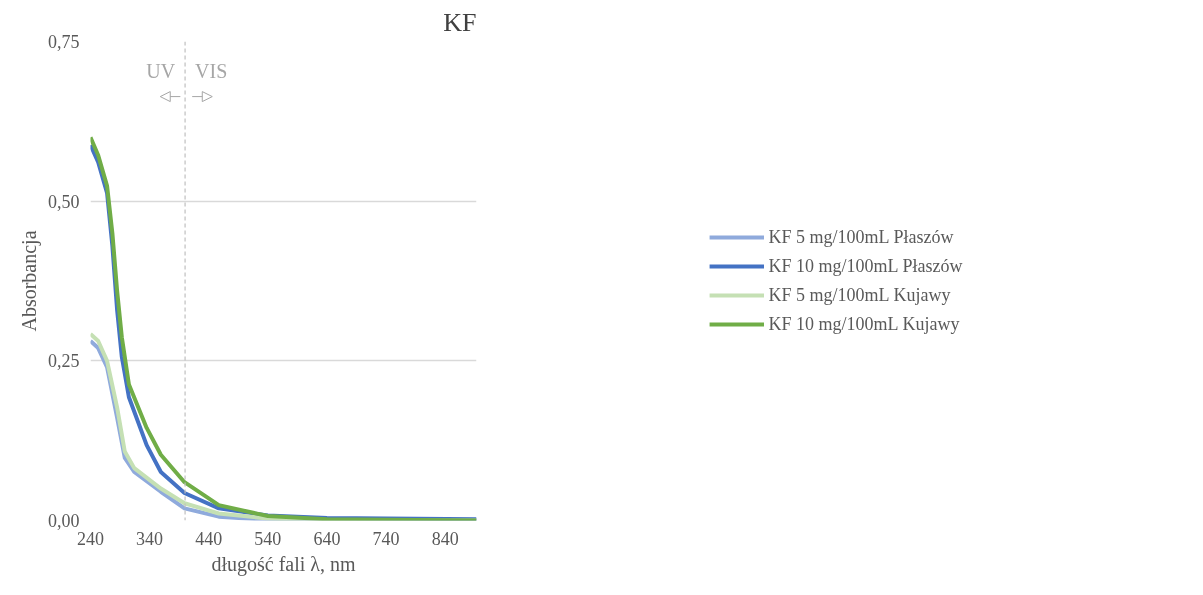  What do you see at coordinates (64, 361) in the screenshot?
I see `y-tick-label: 0,25` at bounding box center [64, 361].